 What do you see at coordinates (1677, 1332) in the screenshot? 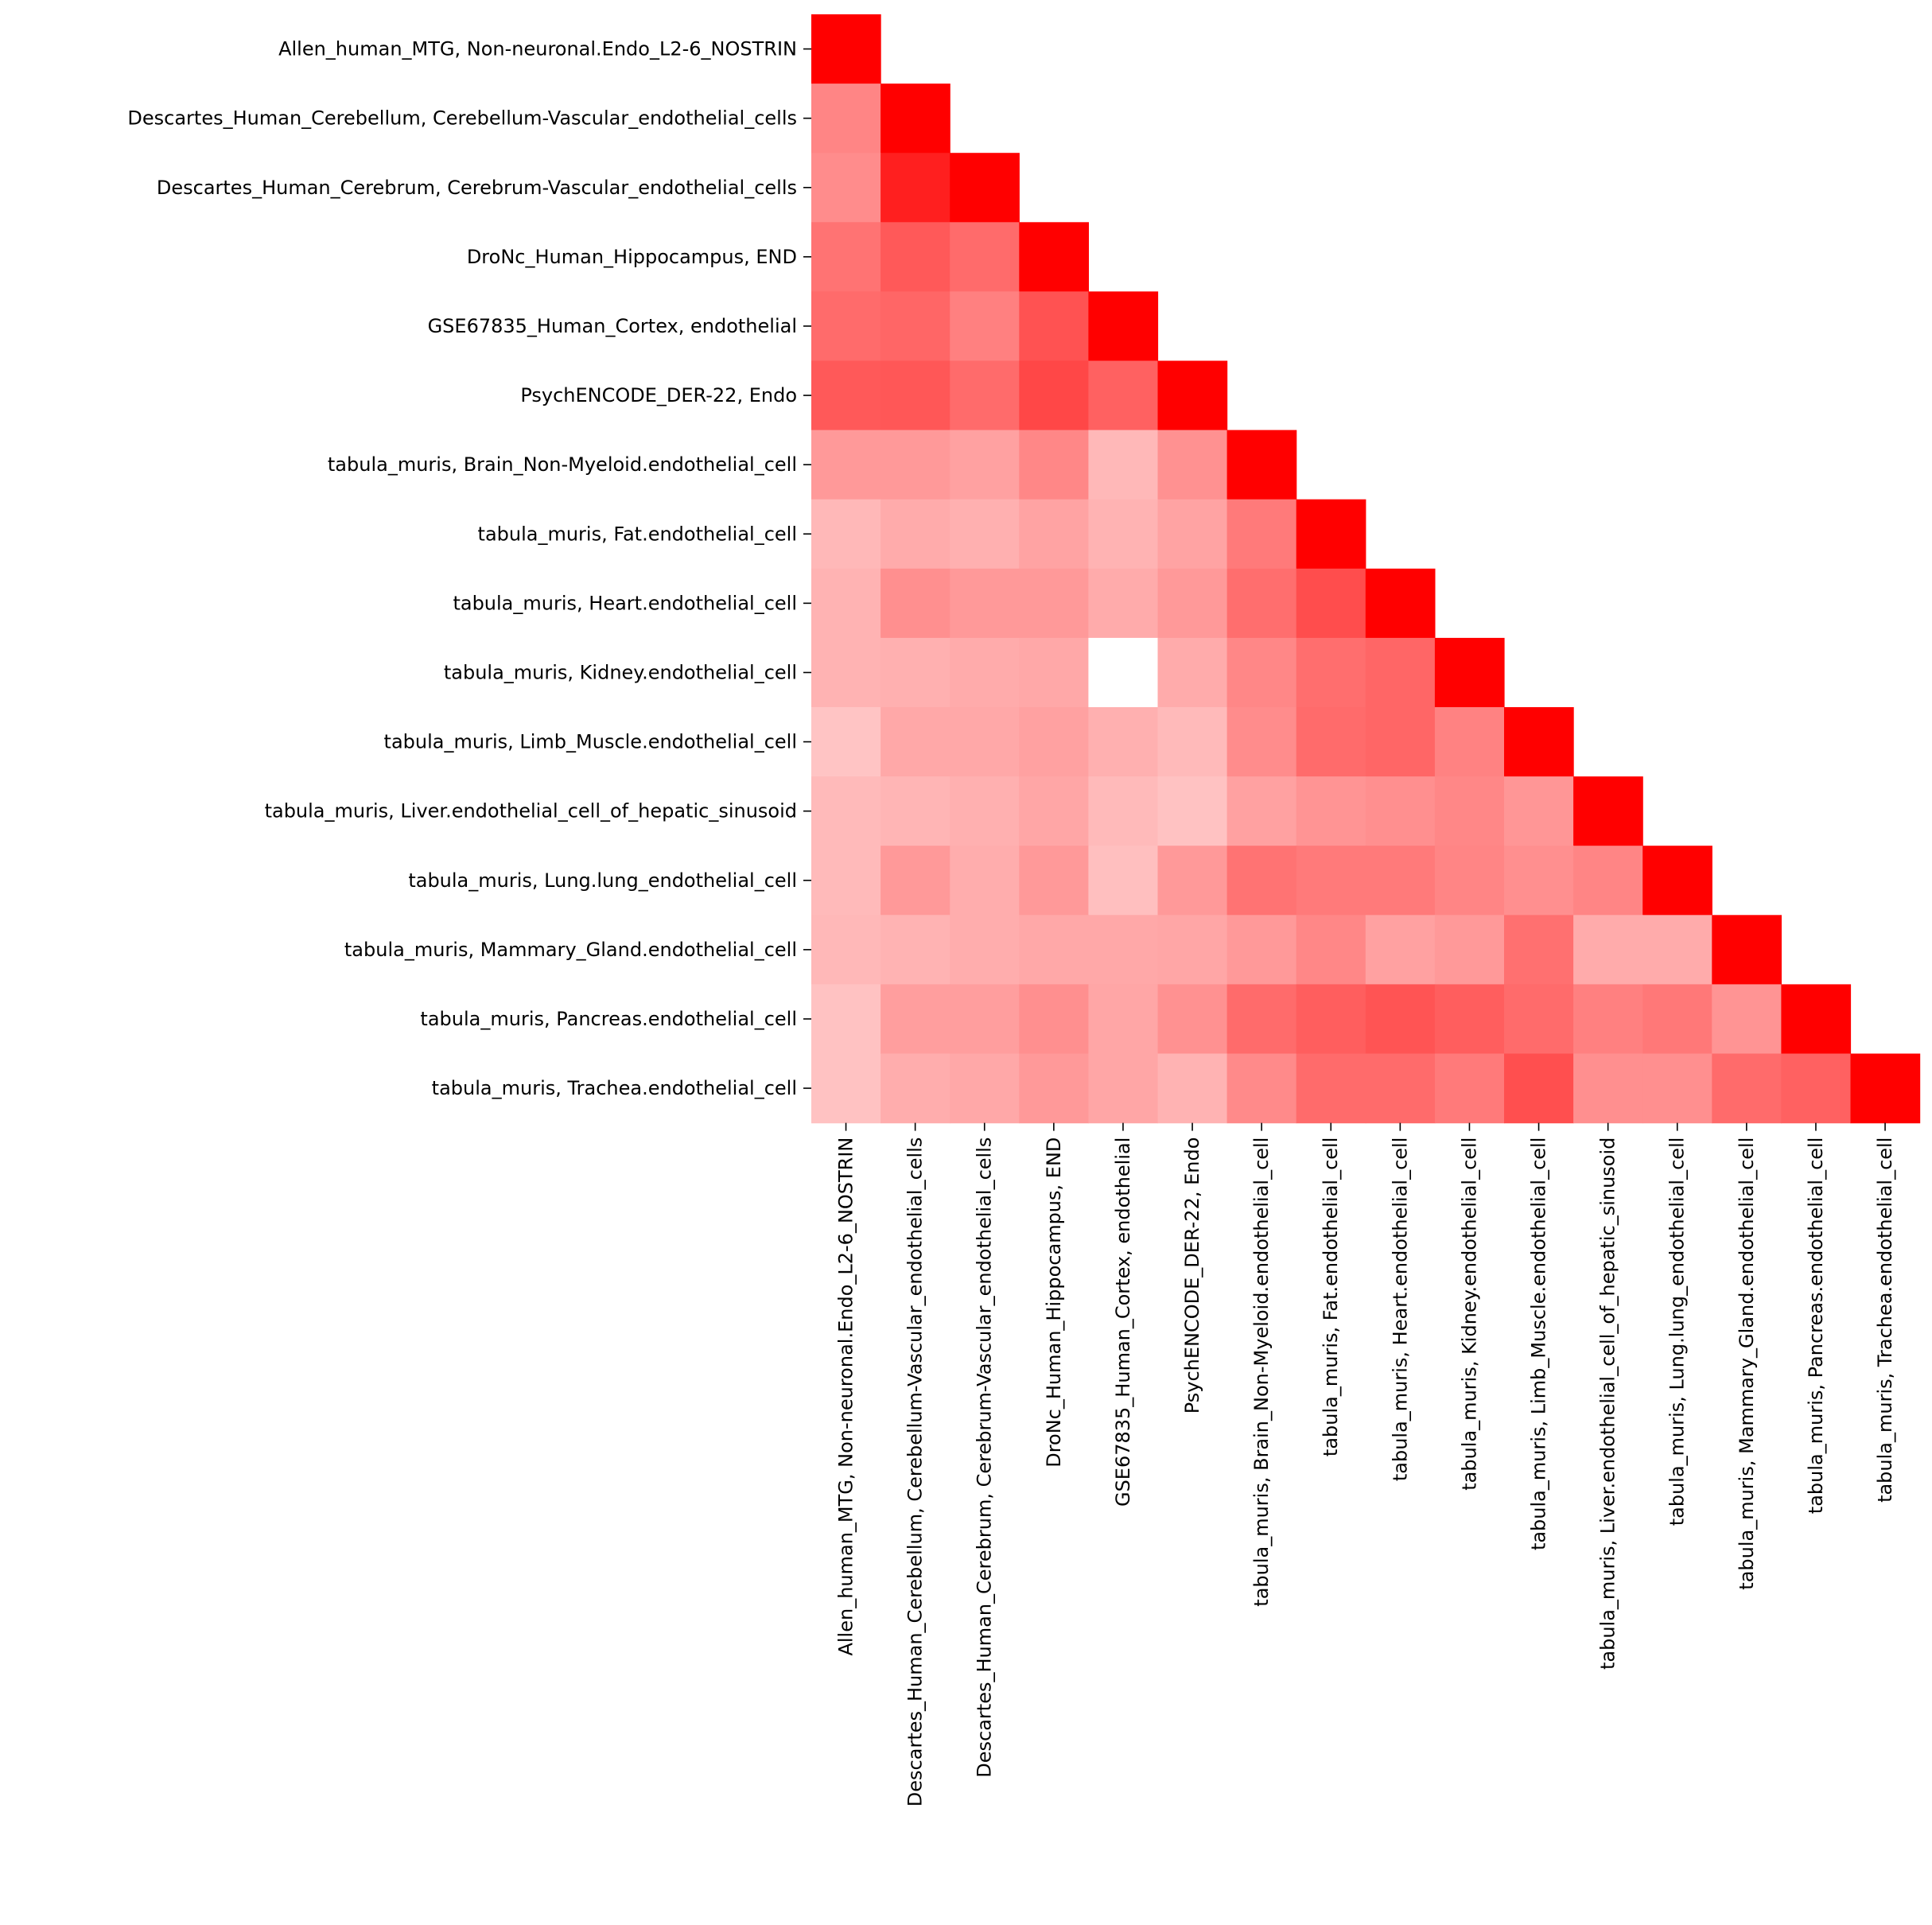
I see `x-tick-label: tabula_muris, Lung.lung_endothelial_cell` at bounding box center [1677, 1332].